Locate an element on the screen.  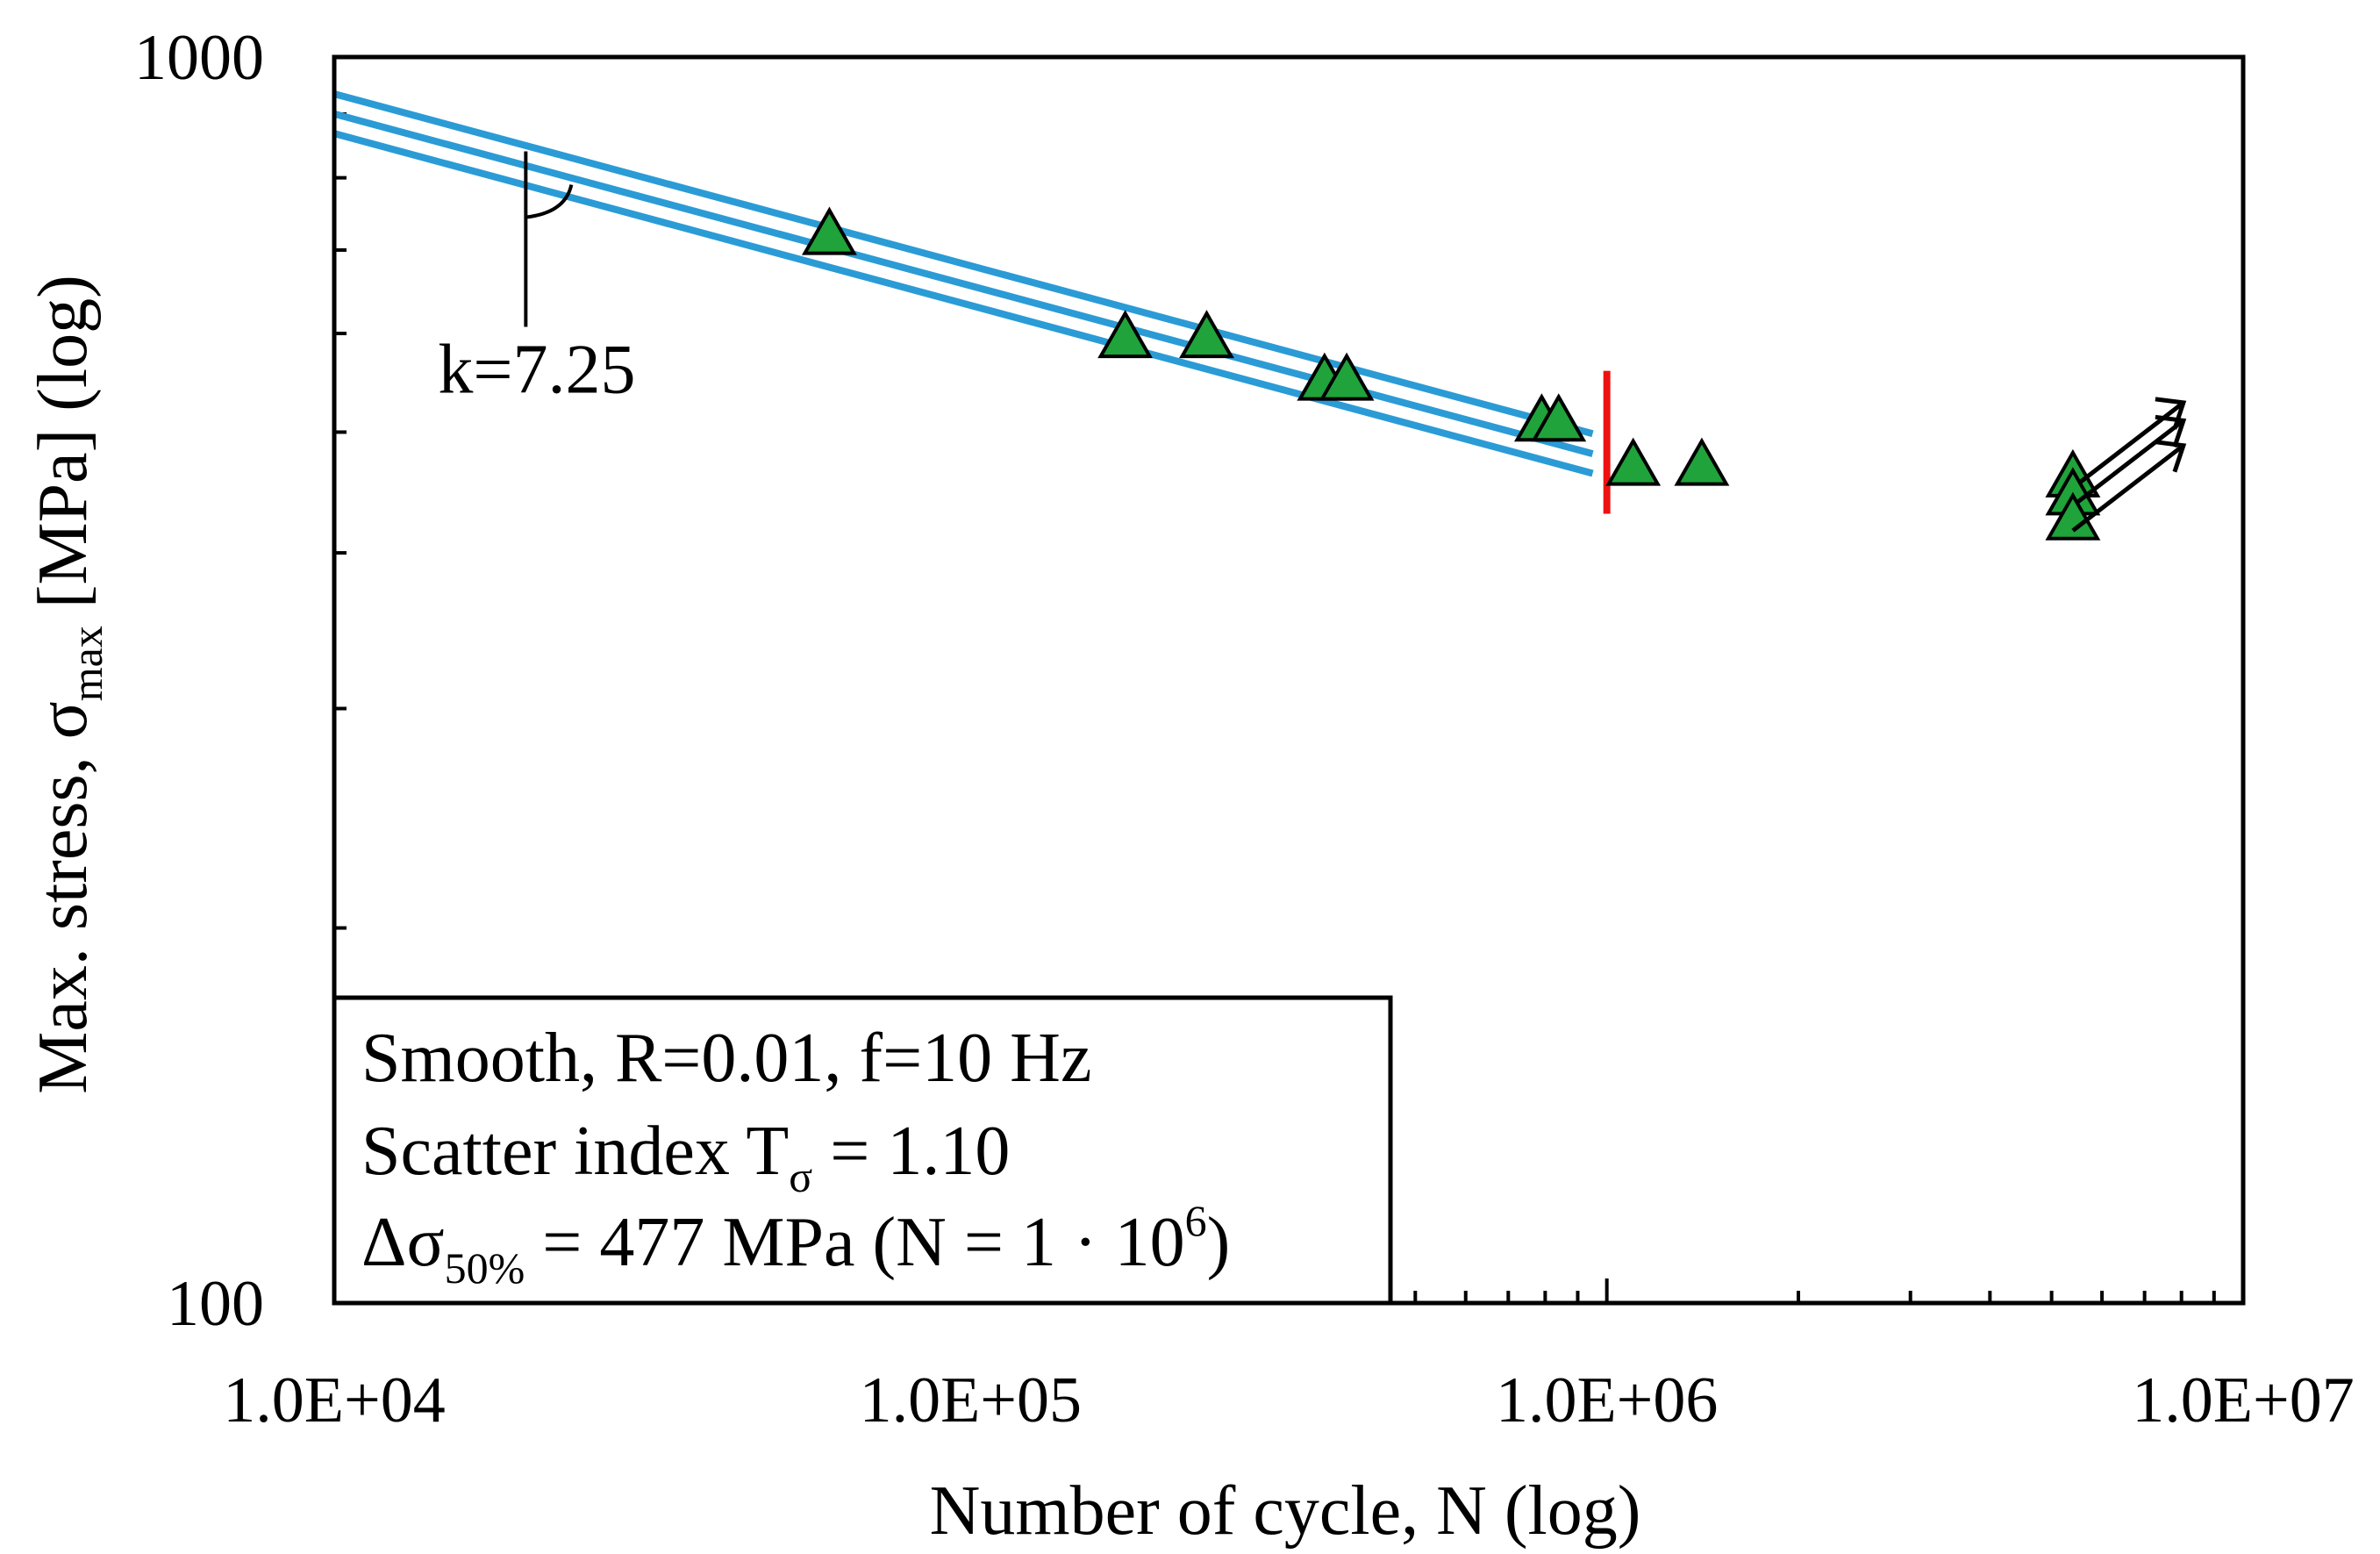
y-axis-title-prefix: Max. stress, σ is located at coordinates (63, 897).